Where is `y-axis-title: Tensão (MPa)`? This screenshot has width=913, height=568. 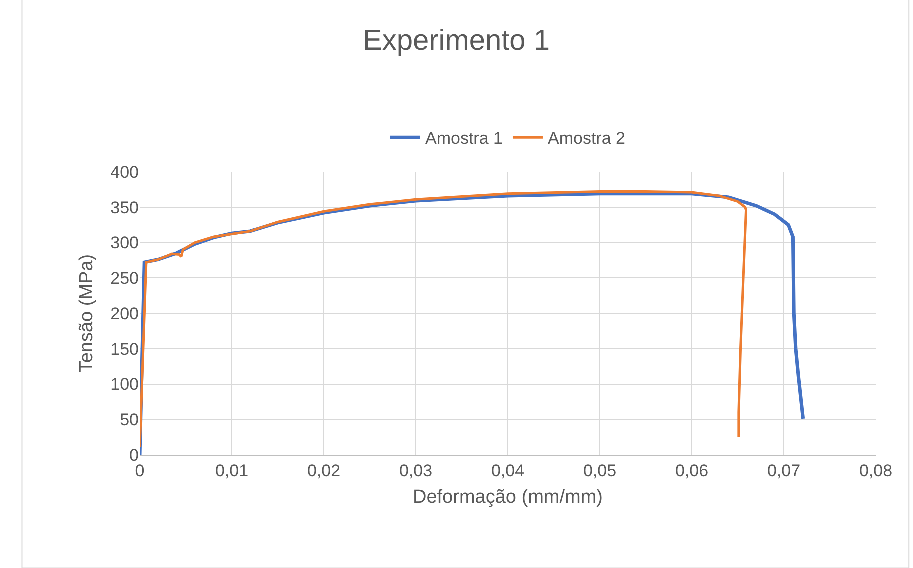
y-axis-title: Tensão (MPa) is located at coordinates (87, 313).